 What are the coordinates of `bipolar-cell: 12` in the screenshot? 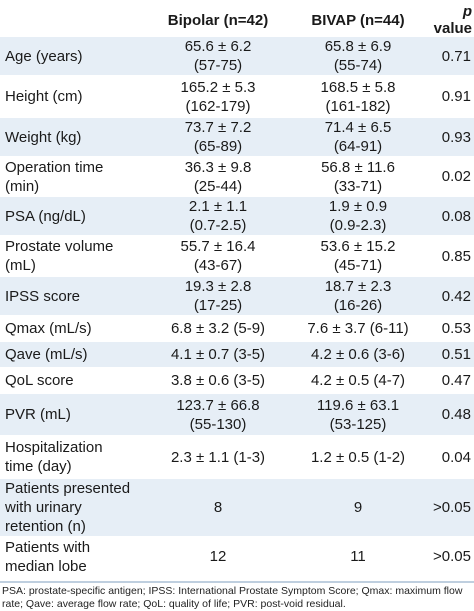 It's located at (218, 557).